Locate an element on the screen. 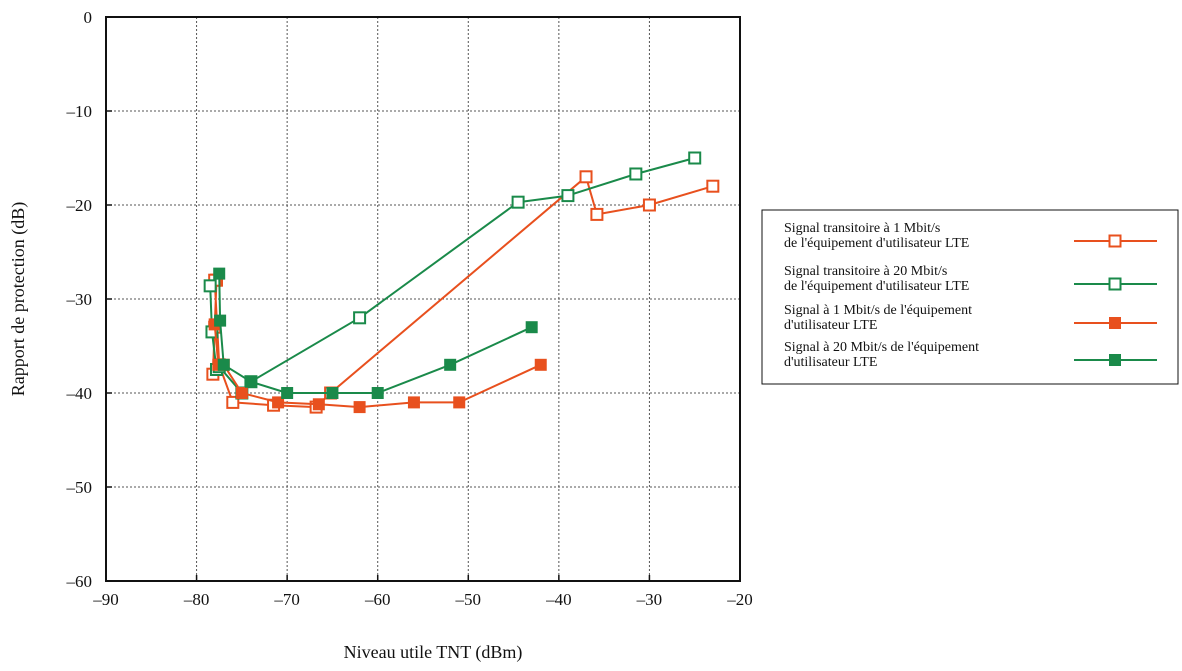 The height and width of the screenshot is (671, 1182). legend-label: Signal transitoire à 1 Mbit/s is located at coordinates (862, 228).